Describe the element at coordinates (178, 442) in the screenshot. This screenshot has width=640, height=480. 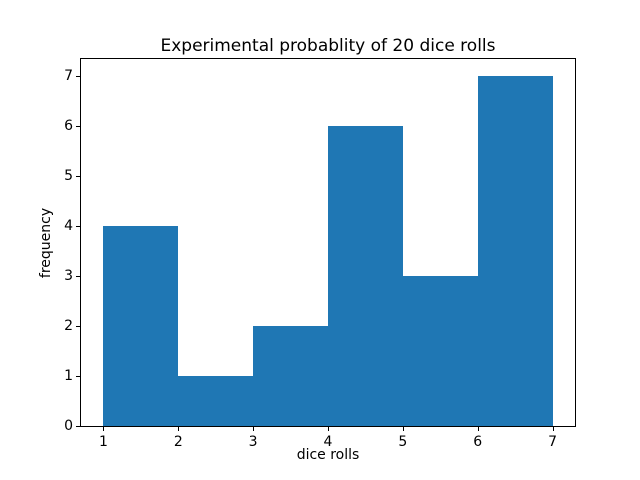
I see `x-tick-label: 2` at that location.